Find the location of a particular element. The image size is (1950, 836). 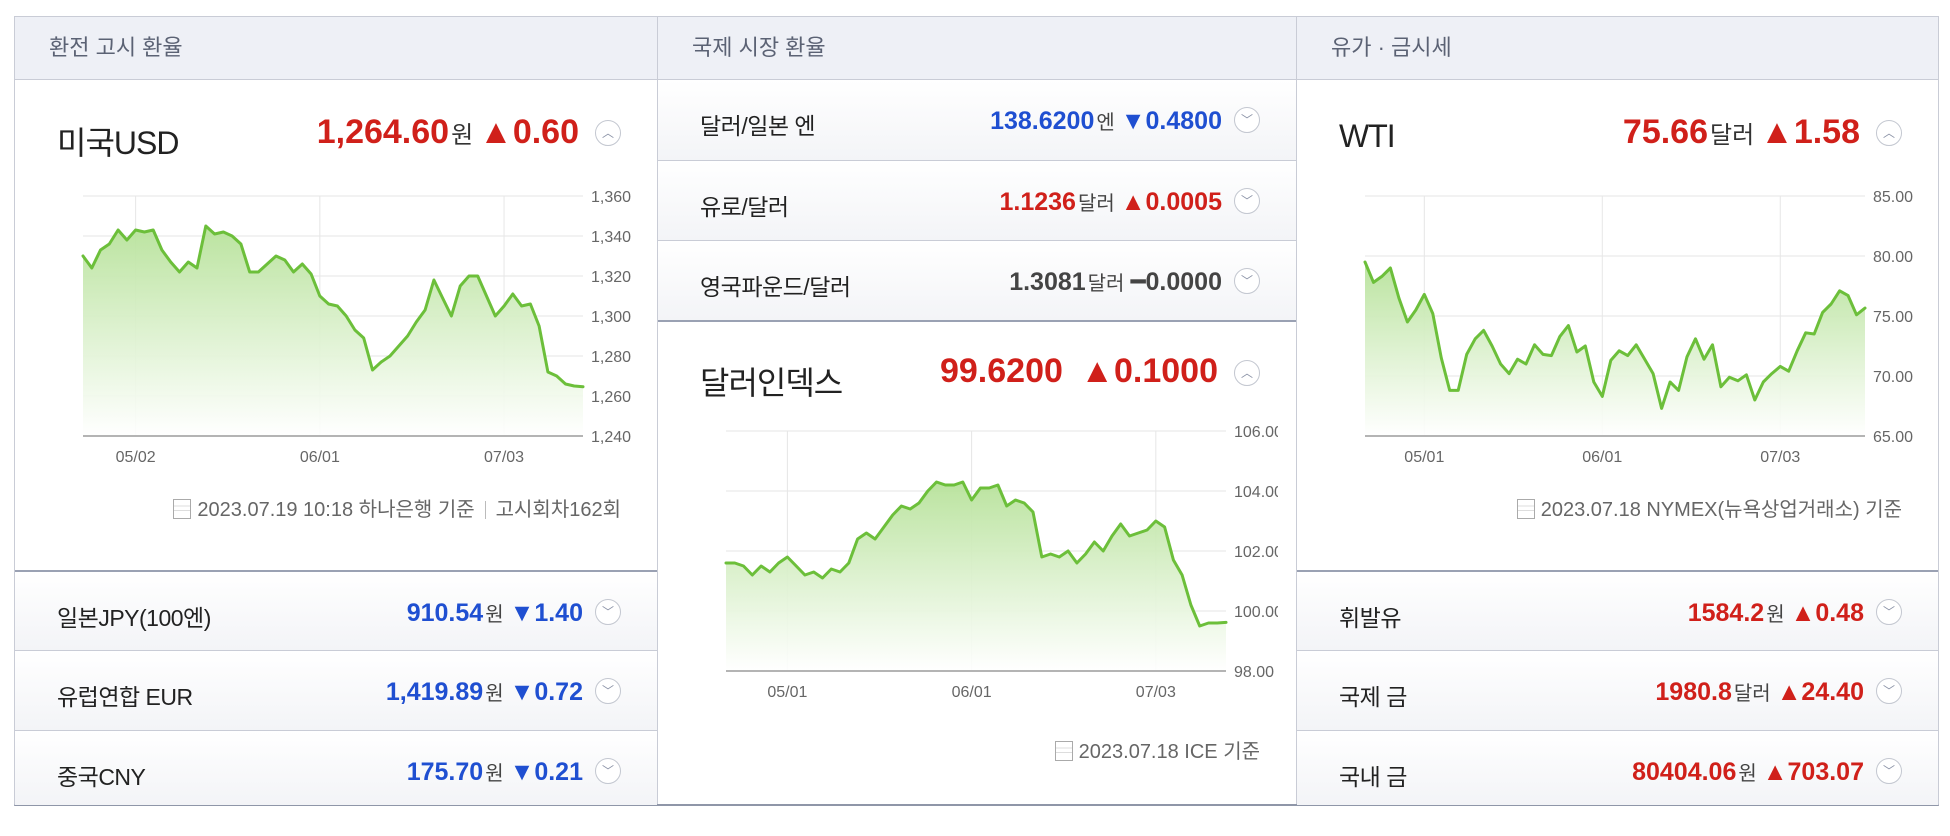

row-value: 138.6200 is located at coordinates (1042, 121).